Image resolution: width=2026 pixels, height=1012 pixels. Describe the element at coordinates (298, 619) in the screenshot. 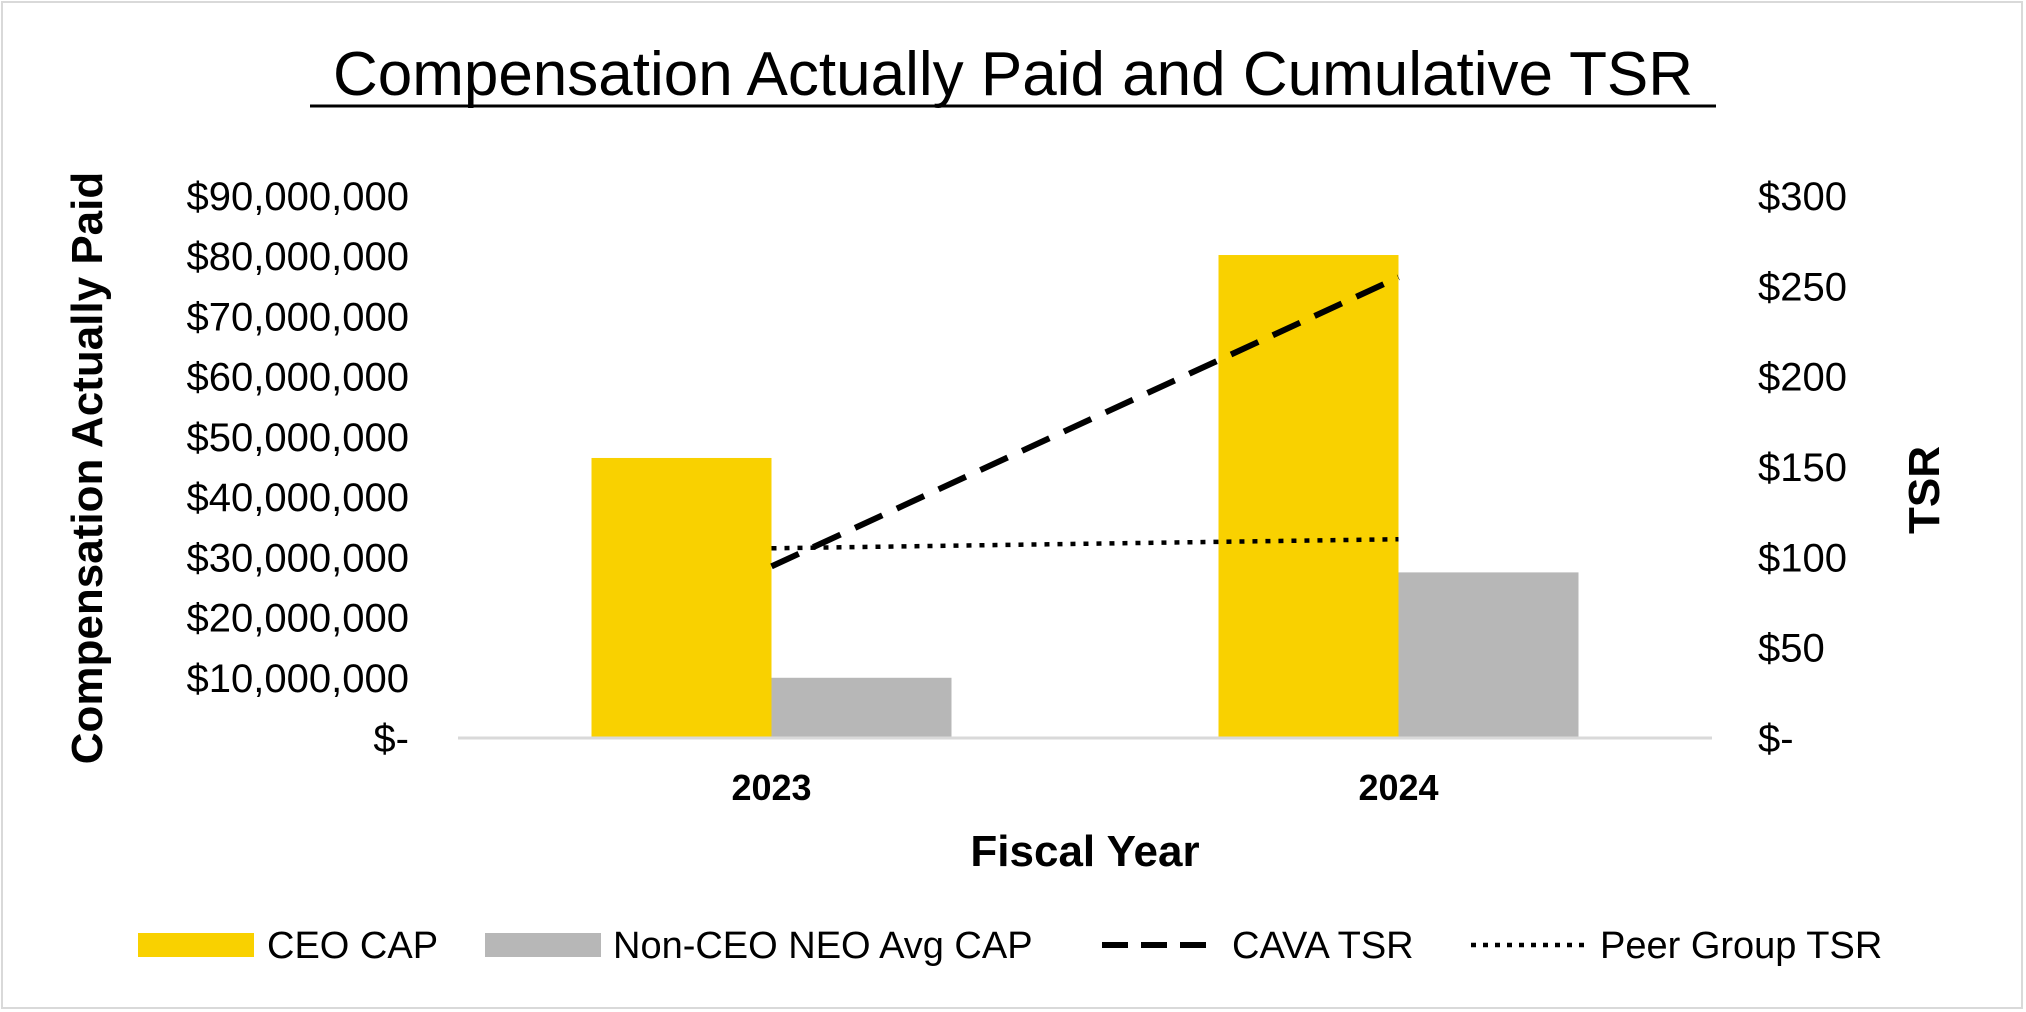

I see `y-tick-label: $20,000,000` at that location.